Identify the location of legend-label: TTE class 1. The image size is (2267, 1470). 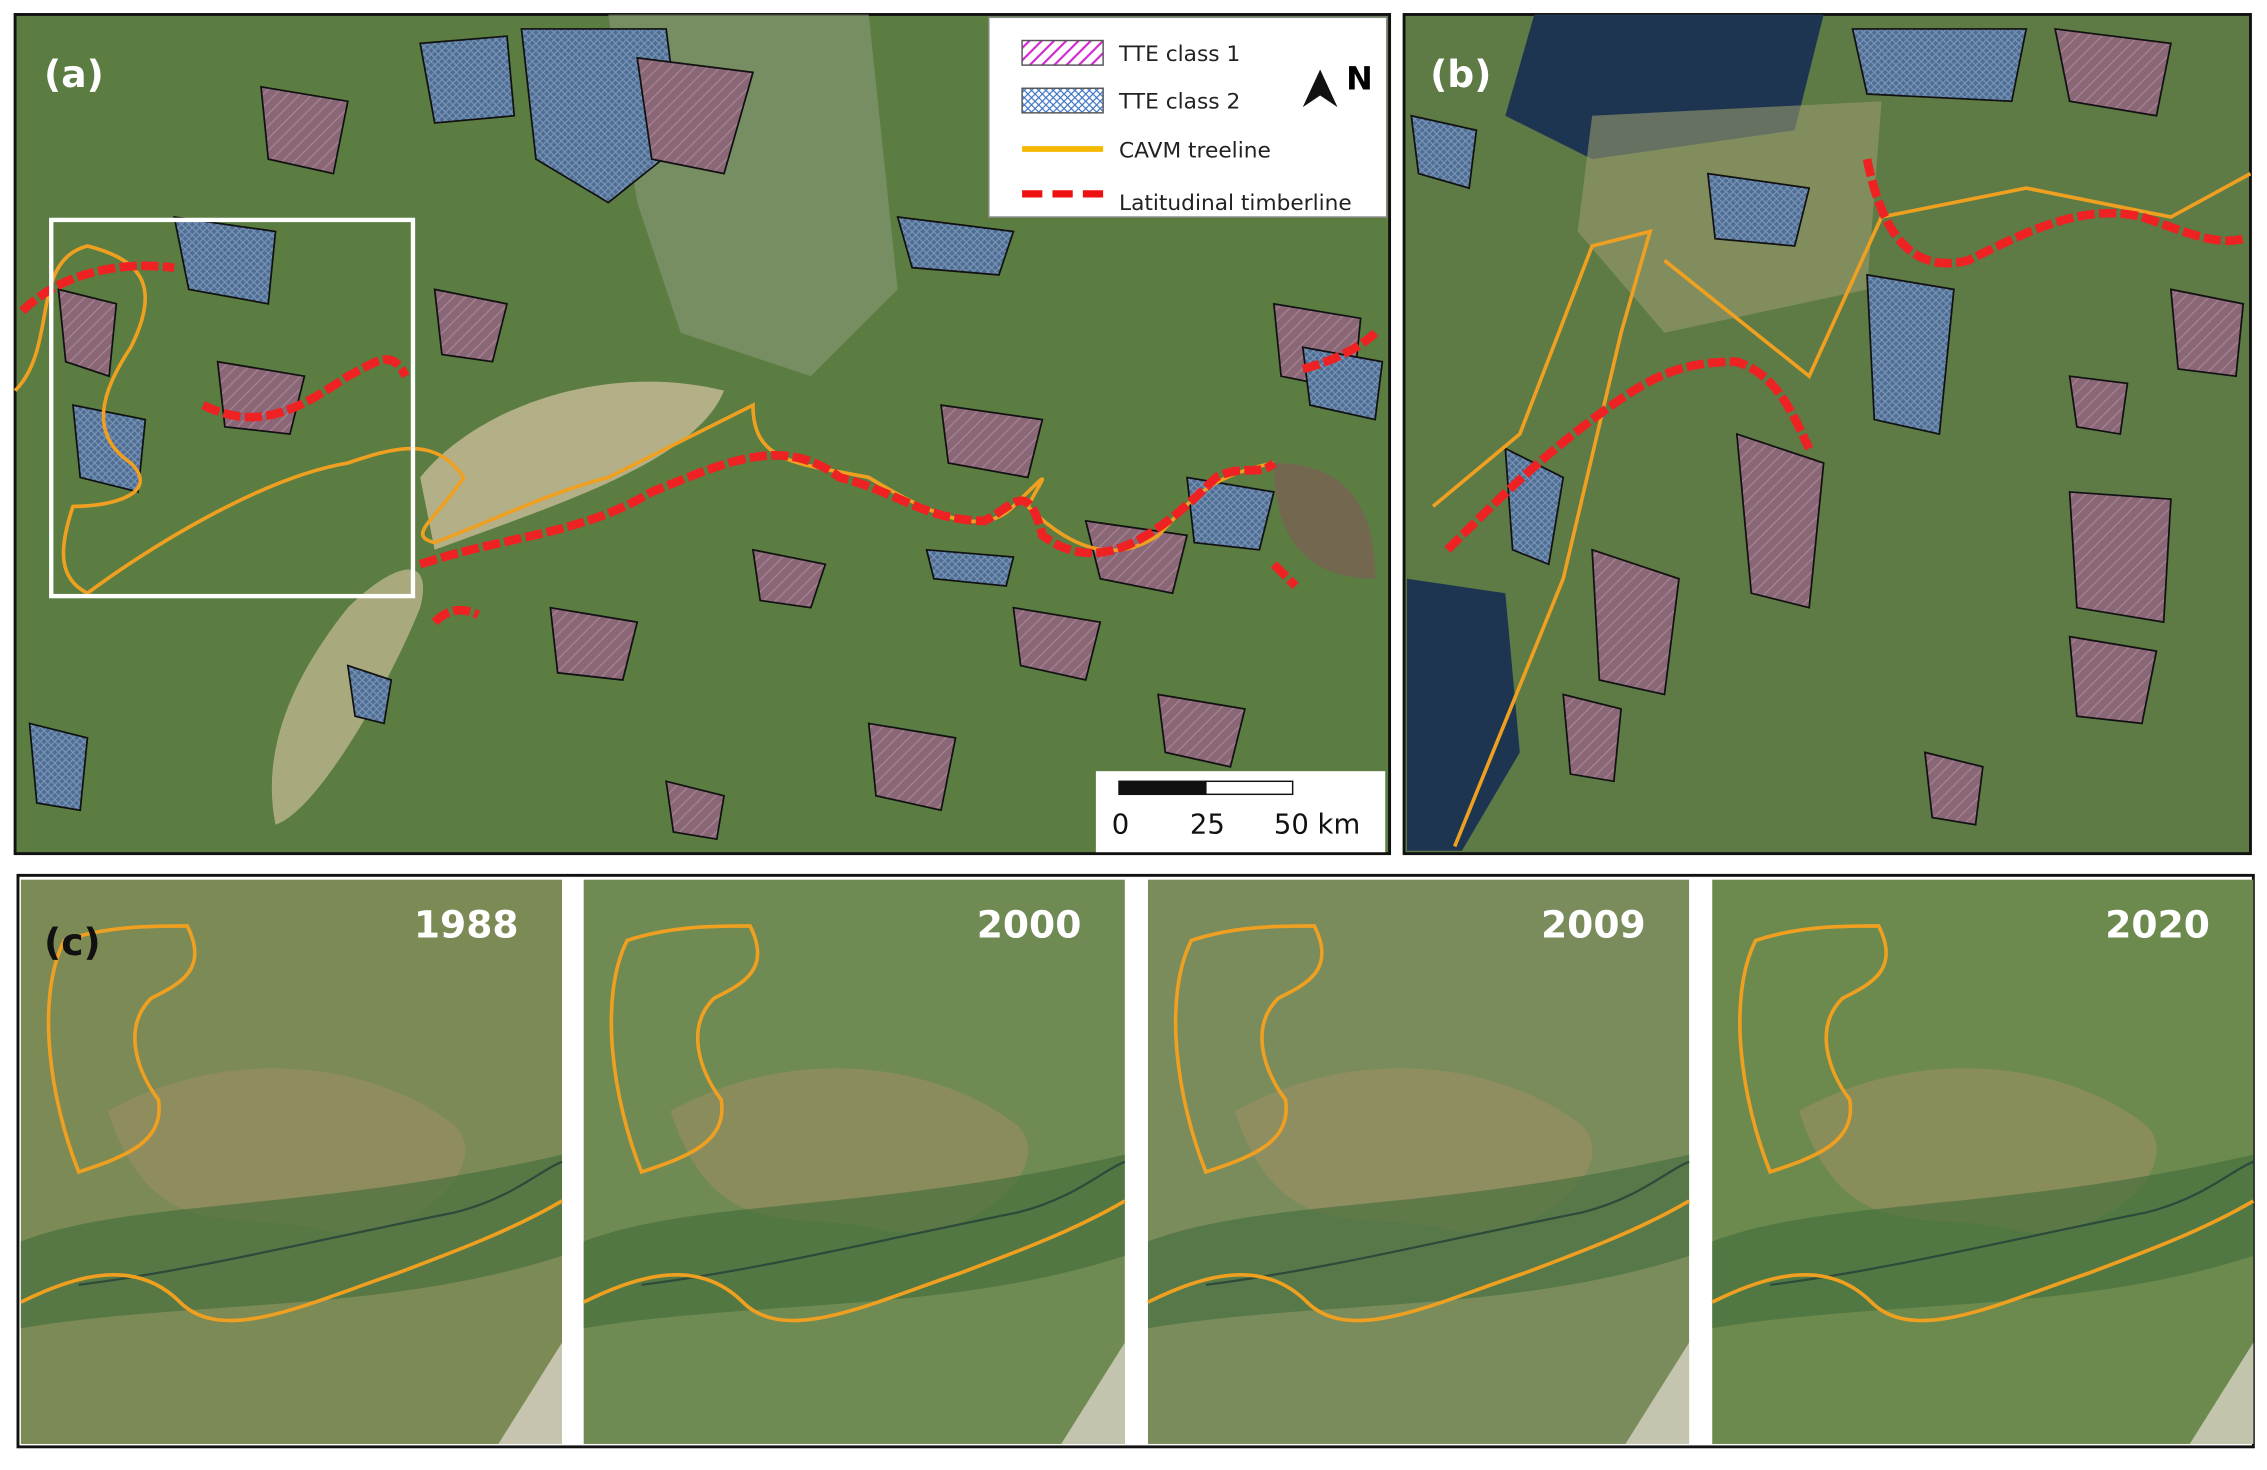
(1179, 54).